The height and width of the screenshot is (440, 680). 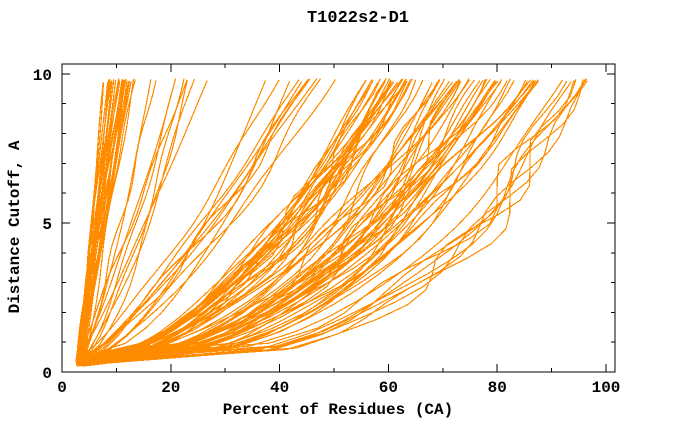 I want to click on y-tick-label-0: 0, so click(x=47, y=374).